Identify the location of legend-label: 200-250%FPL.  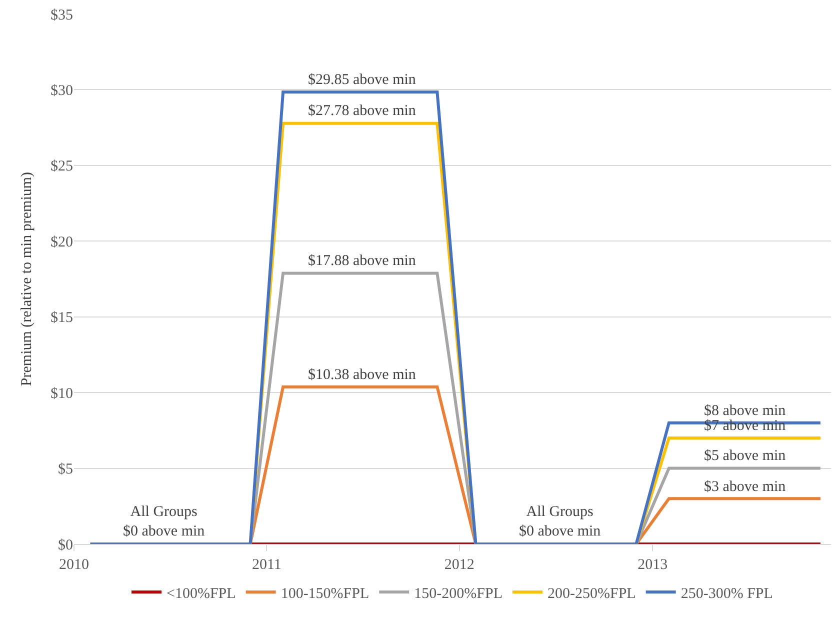
(592, 594).